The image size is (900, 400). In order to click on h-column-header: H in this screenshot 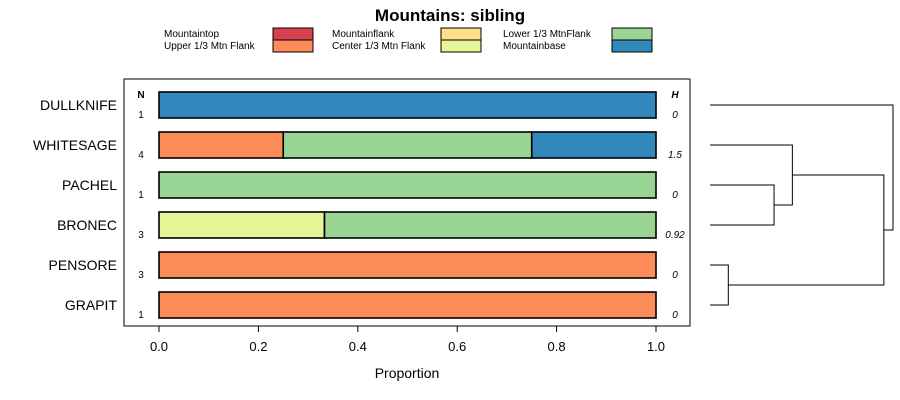, I will do `click(675, 95)`.